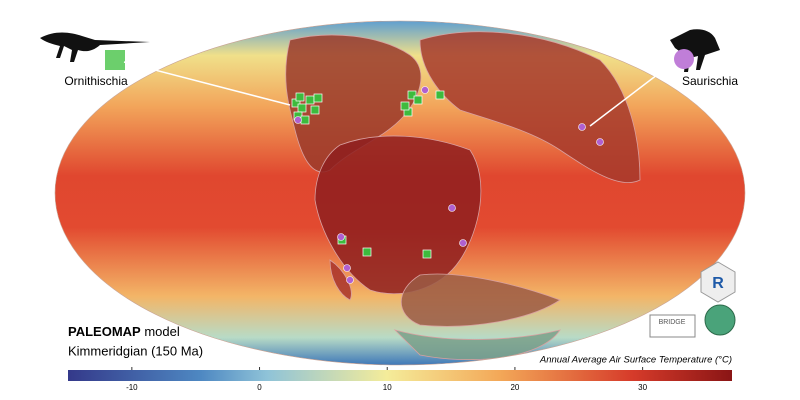 The height and width of the screenshot is (400, 800). I want to click on saurischia-silhouette, so click(695, 50).